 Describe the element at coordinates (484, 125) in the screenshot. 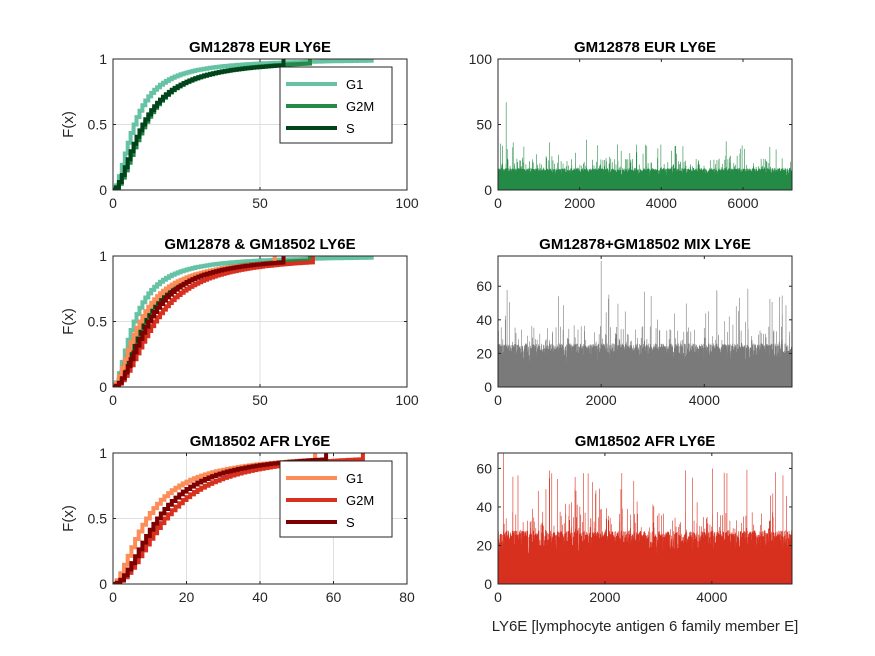

I see `y-tick-label: 50` at that location.